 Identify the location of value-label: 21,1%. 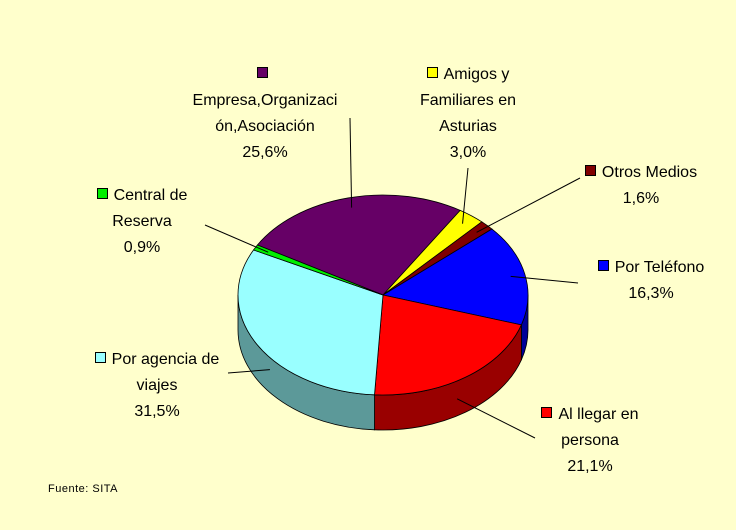
(590, 466).